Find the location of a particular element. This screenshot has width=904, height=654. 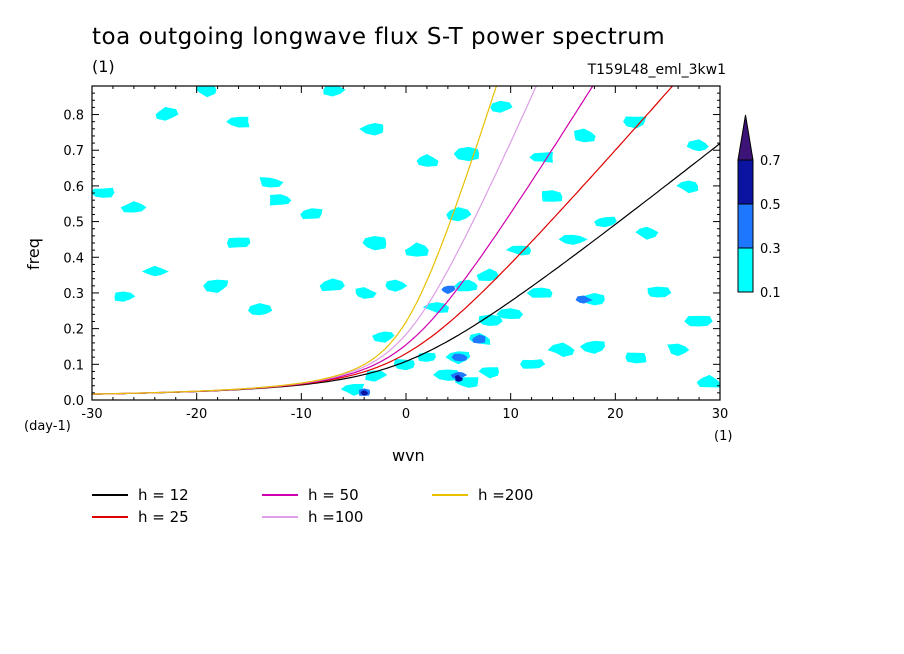

legend-label: h =200 is located at coordinates (506, 495).